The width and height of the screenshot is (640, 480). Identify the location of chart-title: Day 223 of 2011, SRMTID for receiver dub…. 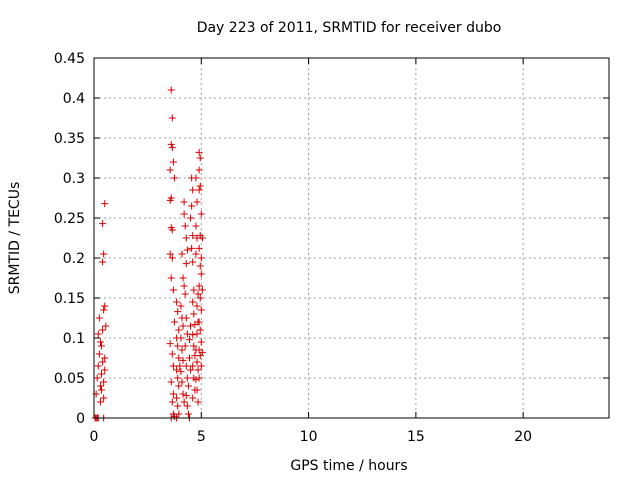
(349, 28).